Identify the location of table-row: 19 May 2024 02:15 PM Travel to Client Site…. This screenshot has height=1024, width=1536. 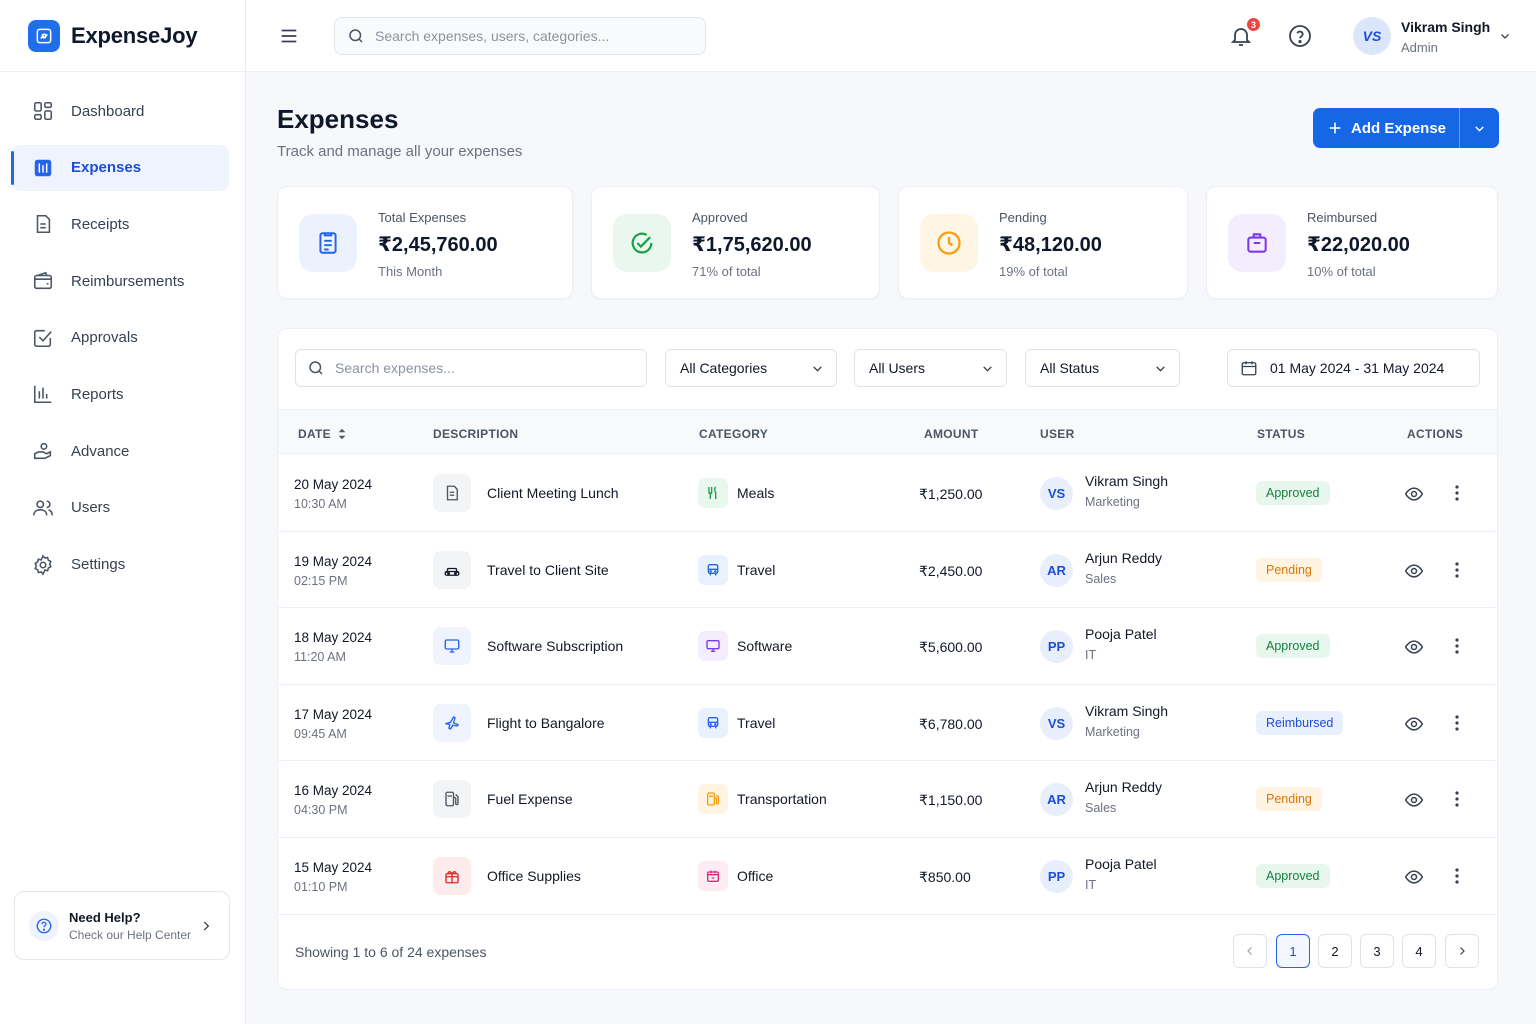
(887, 570).